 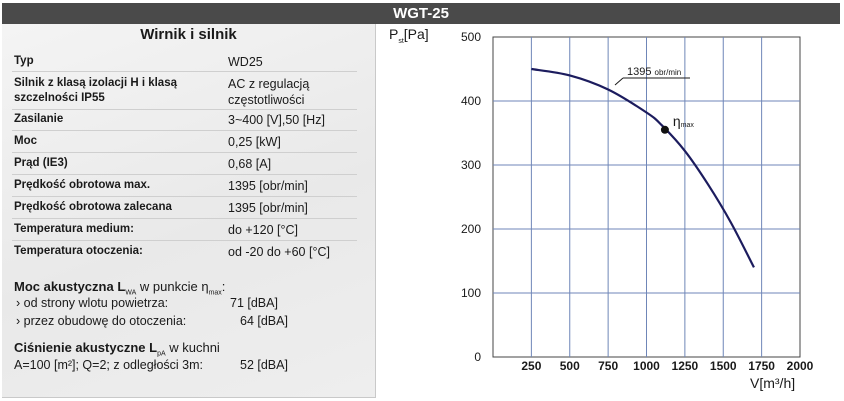 What do you see at coordinates (120, 288) in the screenshot?
I see `acoustic-power-title: Moc akustyczna LWA w punkcie ηmax:` at bounding box center [120, 288].